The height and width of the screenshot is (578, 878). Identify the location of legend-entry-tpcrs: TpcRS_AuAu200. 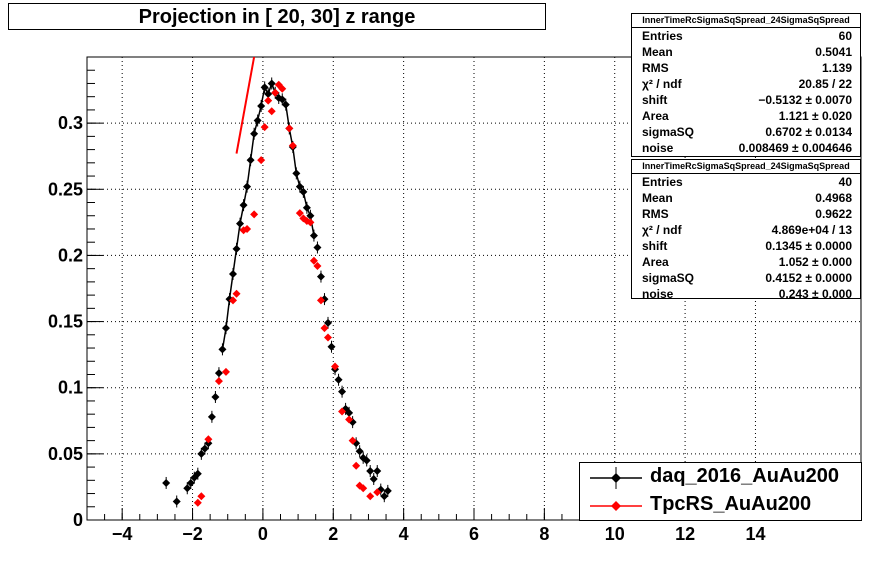
(720, 506).